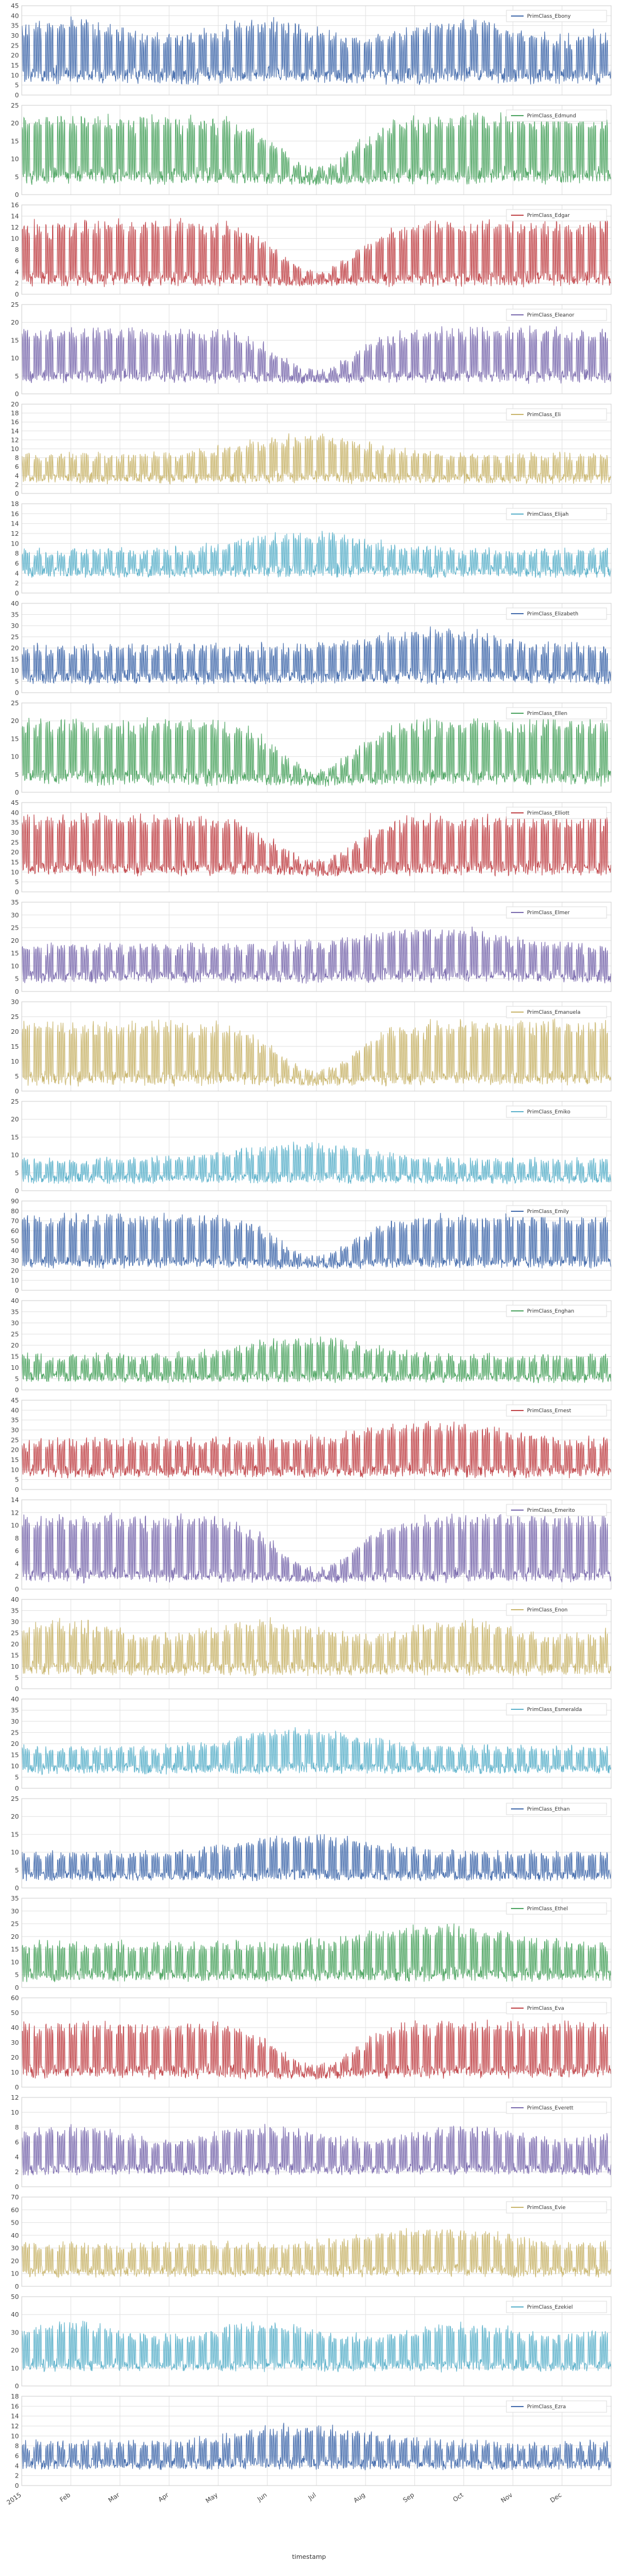 The width and height of the screenshot is (618, 2576). I want to click on legend-label: PrimClass_Elijah, so click(548, 514).